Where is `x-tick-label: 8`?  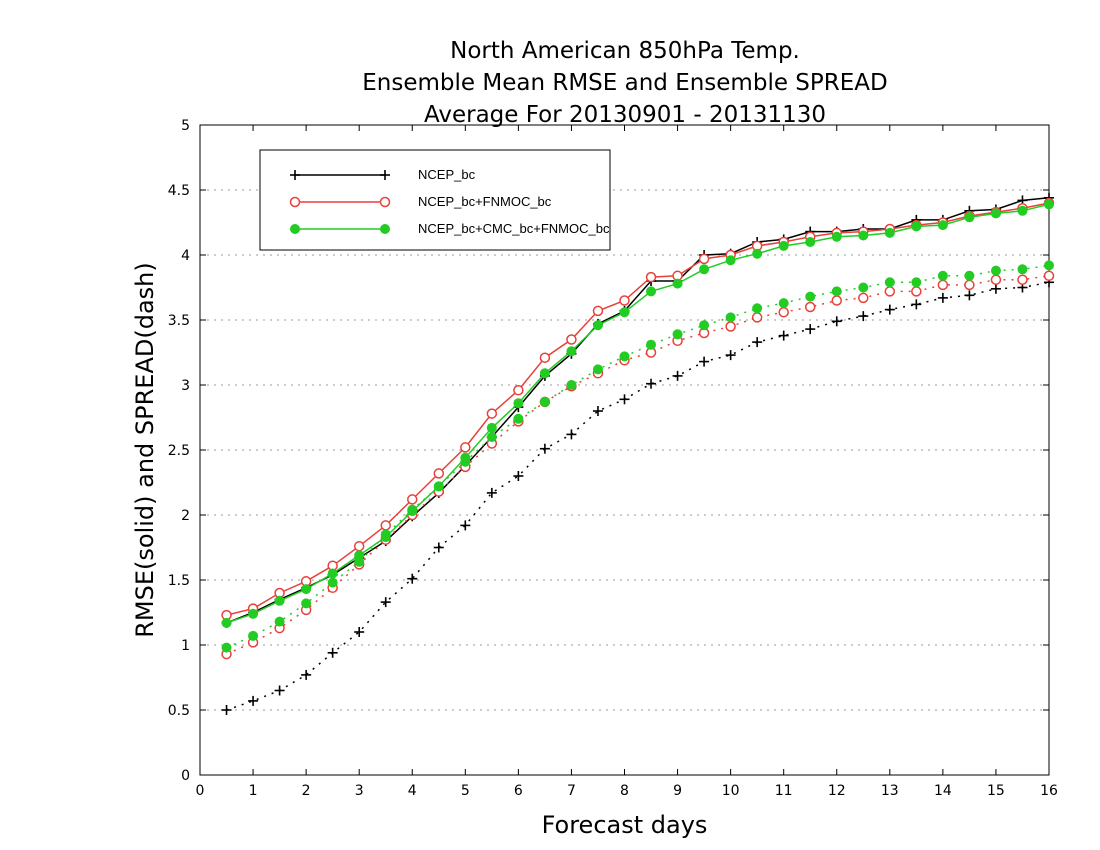
x-tick-label: 8 is located at coordinates (624, 791).